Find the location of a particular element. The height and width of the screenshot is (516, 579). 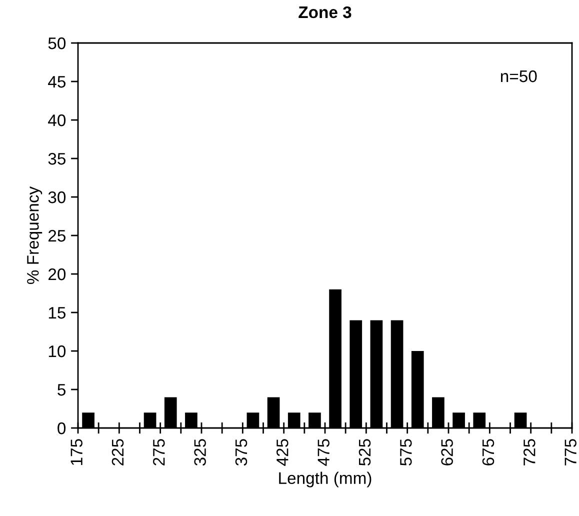

y-tick-label: 35 is located at coordinates (57, 158).